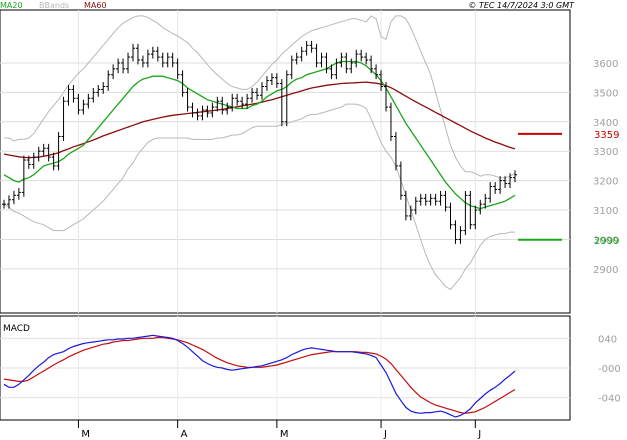 The height and width of the screenshot is (440, 627). What do you see at coordinates (85, 434) in the screenshot?
I see `month-tick-label: M` at bounding box center [85, 434].